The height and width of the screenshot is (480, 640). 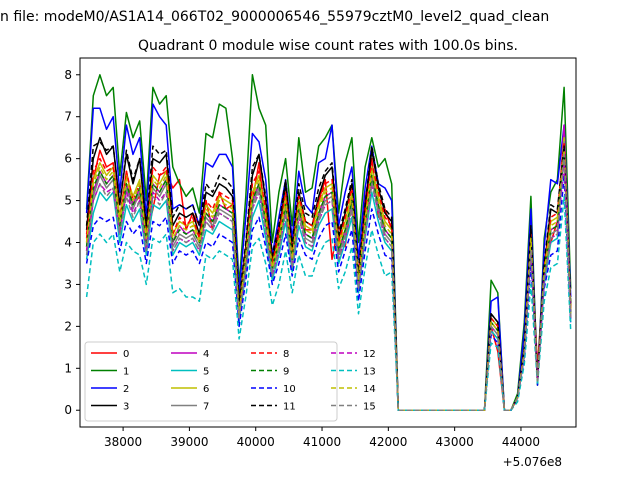 What do you see at coordinates (521, 442) in the screenshot?
I see `x-tick-label: 44000` at bounding box center [521, 442].